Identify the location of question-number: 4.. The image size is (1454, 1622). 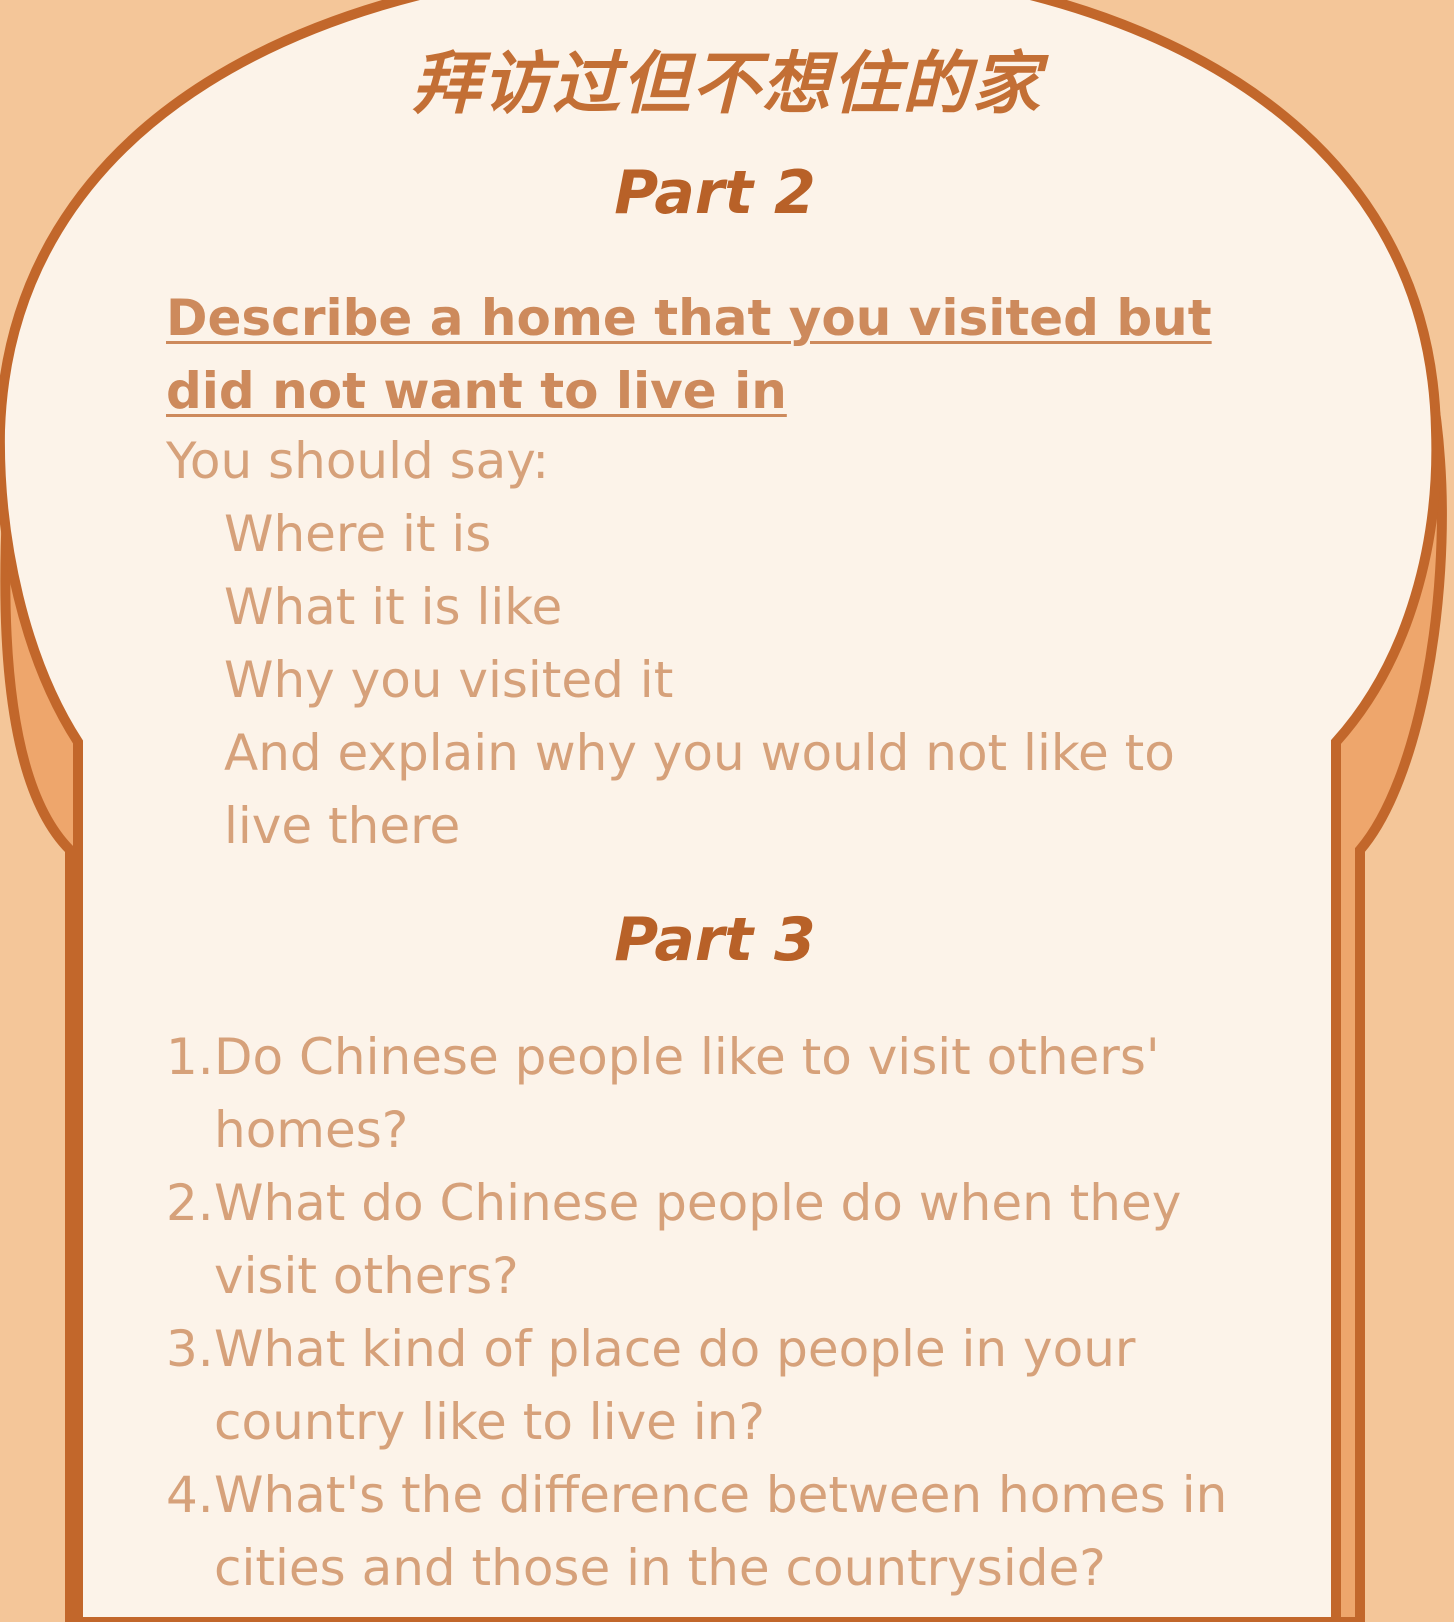
(190, 1495).